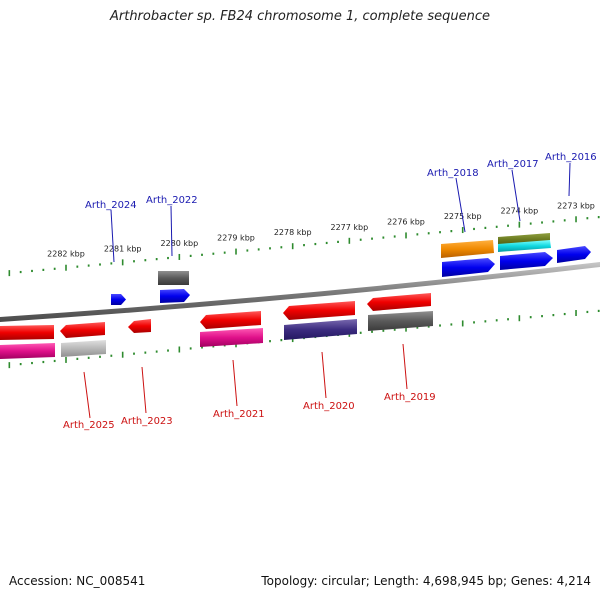  What do you see at coordinates (27, 351) in the screenshot?
I see `gene-arth-2025-feature` at bounding box center [27, 351].